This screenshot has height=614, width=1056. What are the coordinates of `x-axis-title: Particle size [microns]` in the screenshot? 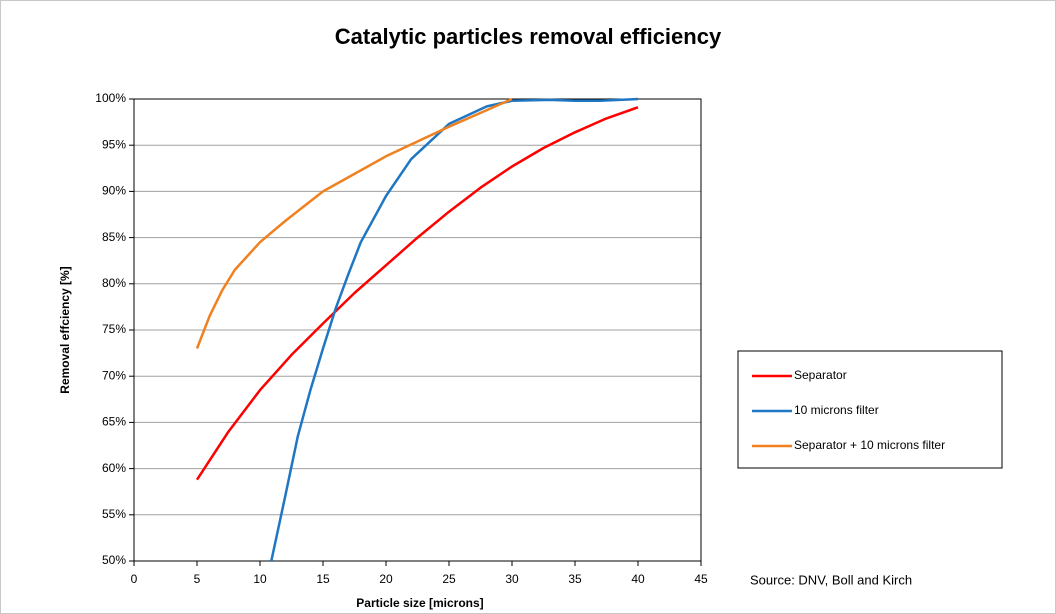 It's located at (419, 603).